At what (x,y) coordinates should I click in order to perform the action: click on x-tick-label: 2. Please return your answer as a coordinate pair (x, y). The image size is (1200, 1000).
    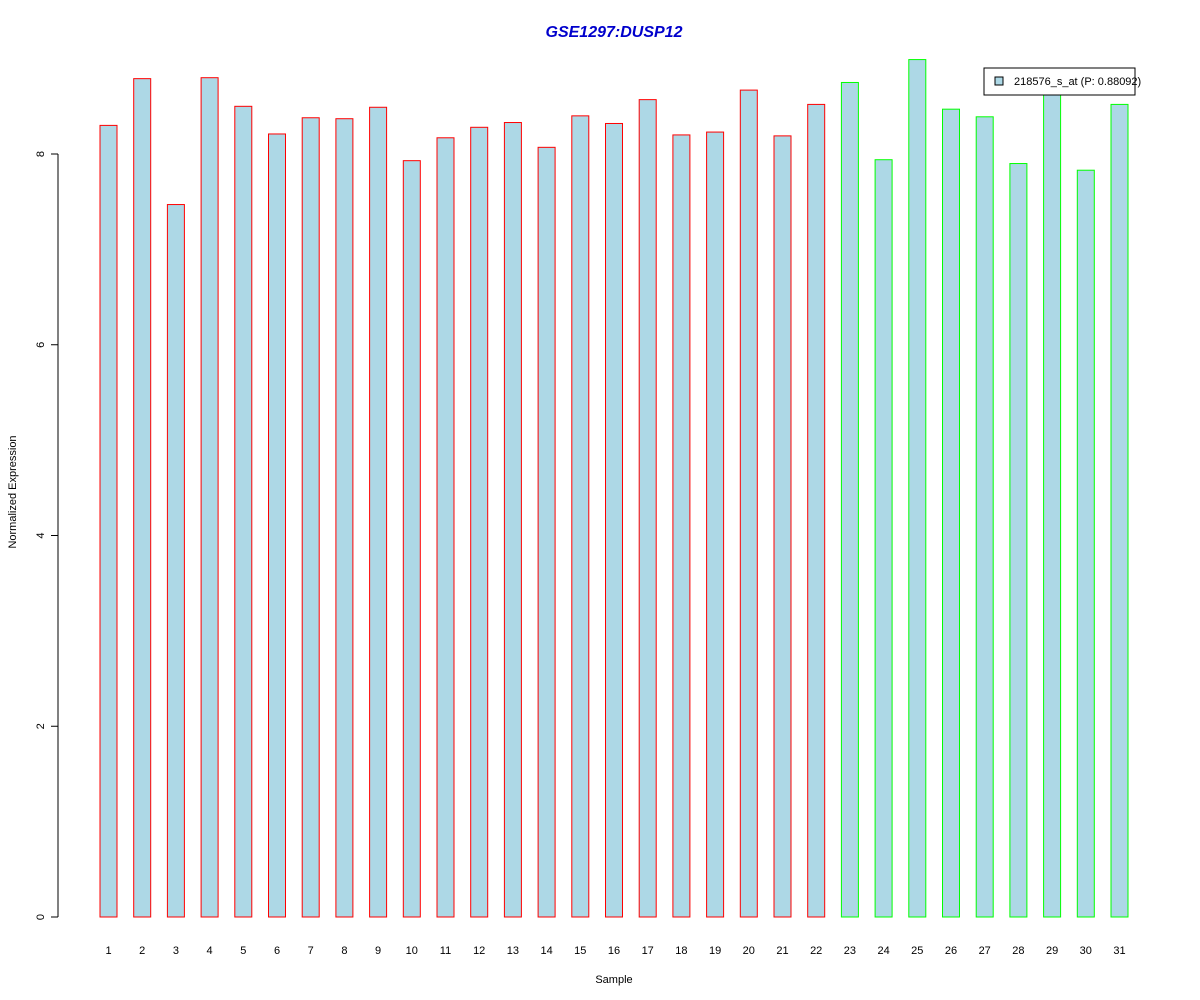
    Looking at the image, I should click on (142, 951).